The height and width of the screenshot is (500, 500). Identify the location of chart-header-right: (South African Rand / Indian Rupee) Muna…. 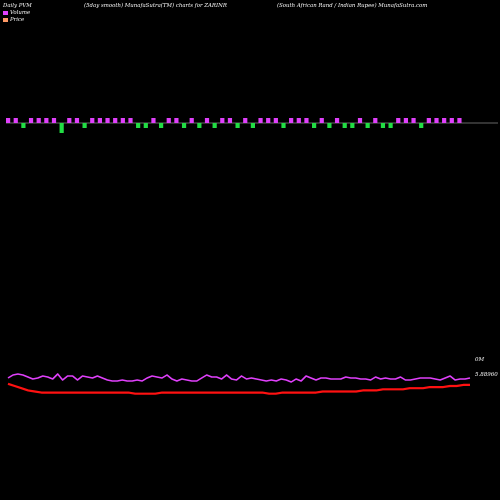
(352, 6).